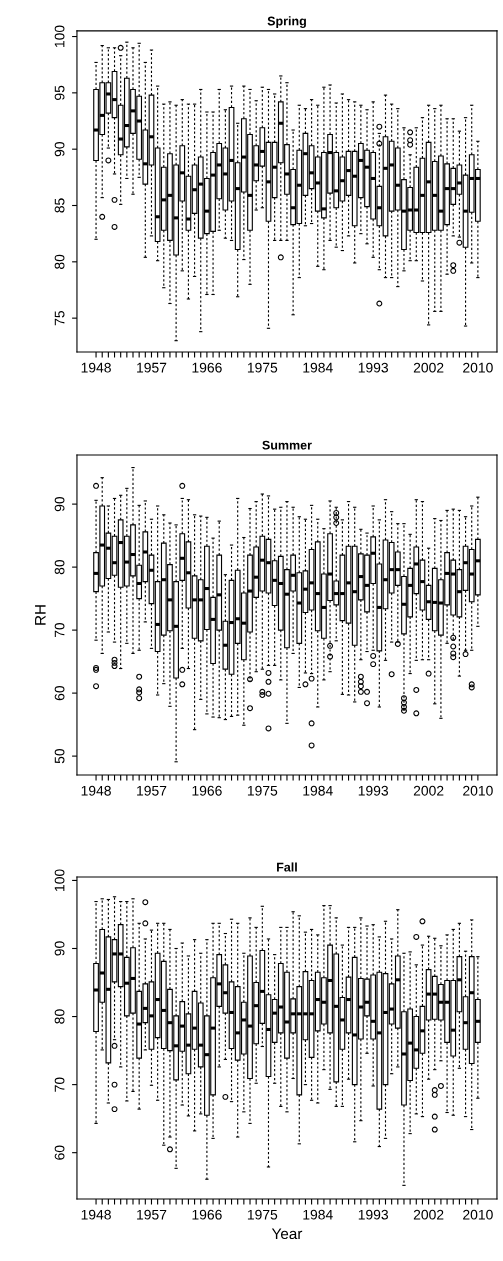 The height and width of the screenshot is (1261, 503). Describe the element at coordinates (287, 445) in the screenshot. I see `chart-title: Summer` at that location.